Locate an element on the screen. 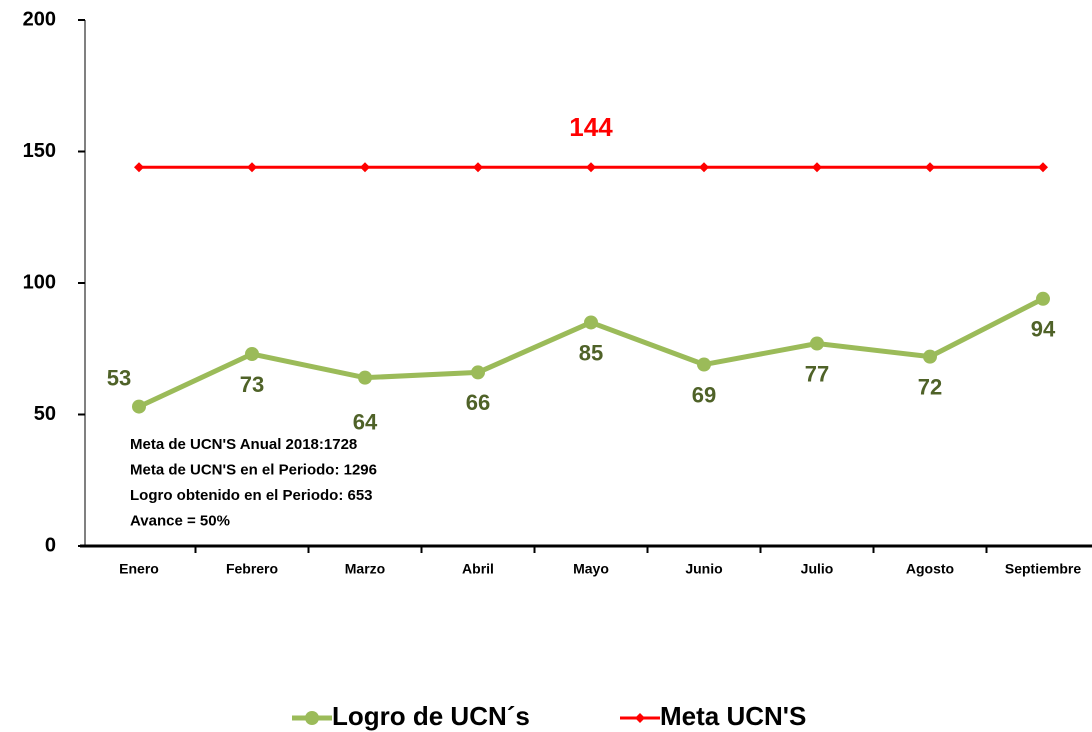 Image resolution: width=1092 pixels, height=732 pixels. data-label: 85 is located at coordinates (591, 352).